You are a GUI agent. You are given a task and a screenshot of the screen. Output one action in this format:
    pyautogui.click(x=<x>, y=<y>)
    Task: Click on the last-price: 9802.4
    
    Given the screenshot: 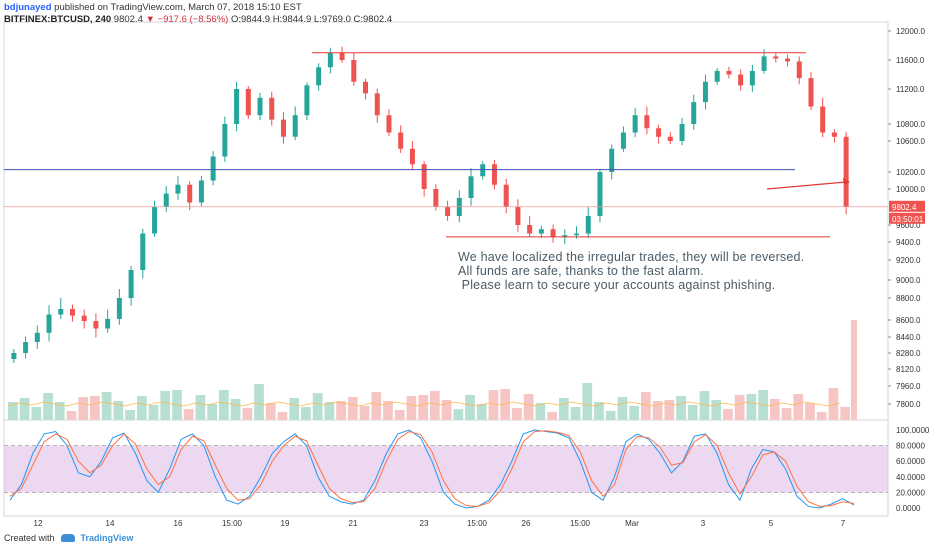 What is the action you would take?
    pyautogui.click(x=128, y=19)
    